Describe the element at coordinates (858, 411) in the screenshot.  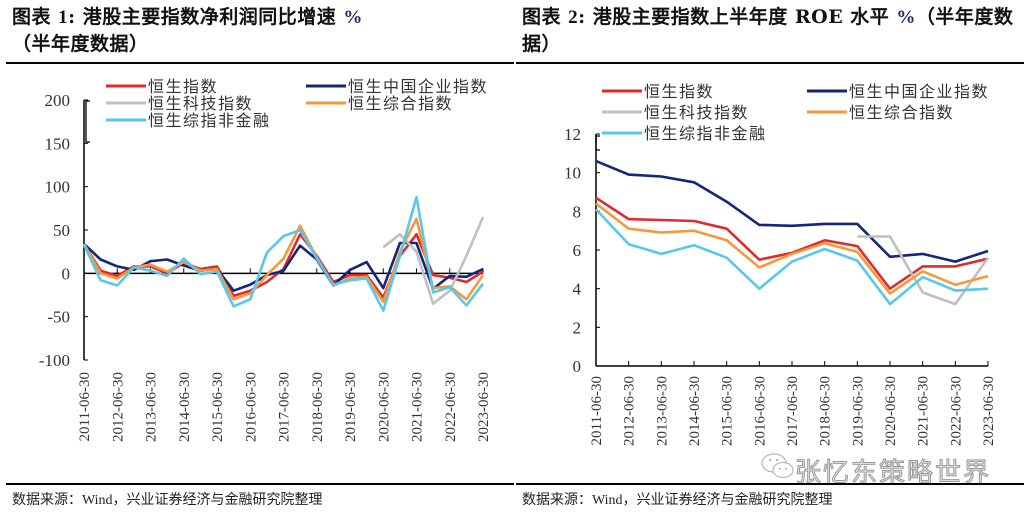
I see `chart2-x-tick-label: 2019-06-30` at that location.